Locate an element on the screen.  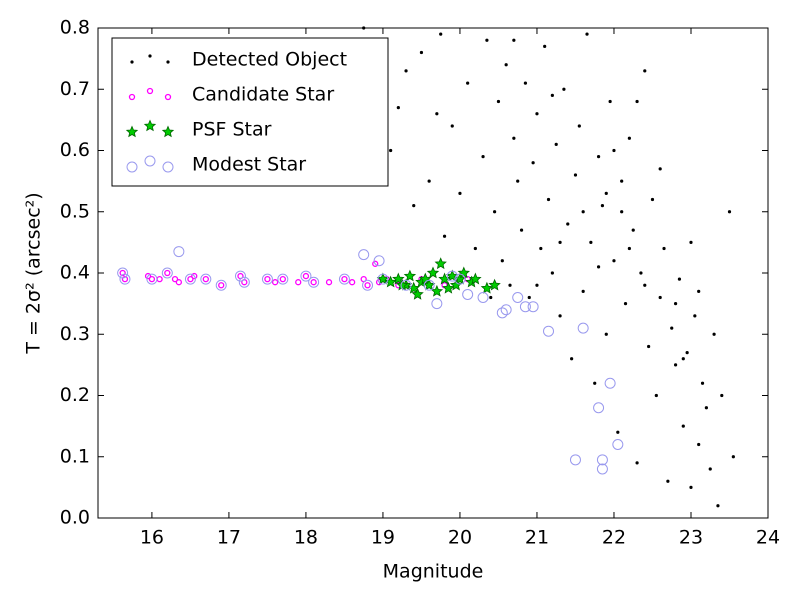
legend-frame is located at coordinates (250, 112).